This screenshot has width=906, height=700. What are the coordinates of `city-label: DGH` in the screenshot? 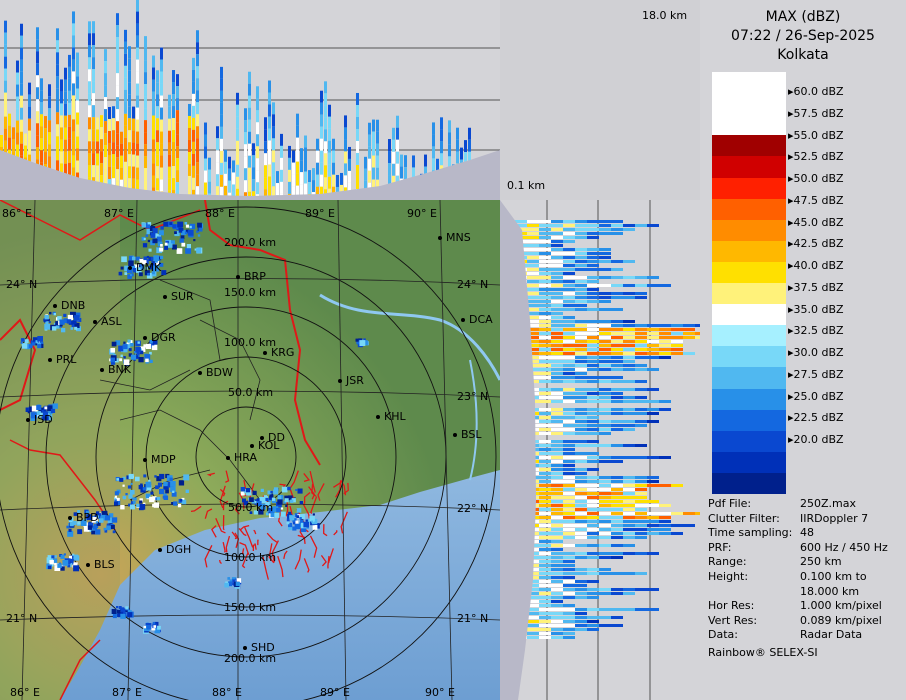 It's located at (179, 549).